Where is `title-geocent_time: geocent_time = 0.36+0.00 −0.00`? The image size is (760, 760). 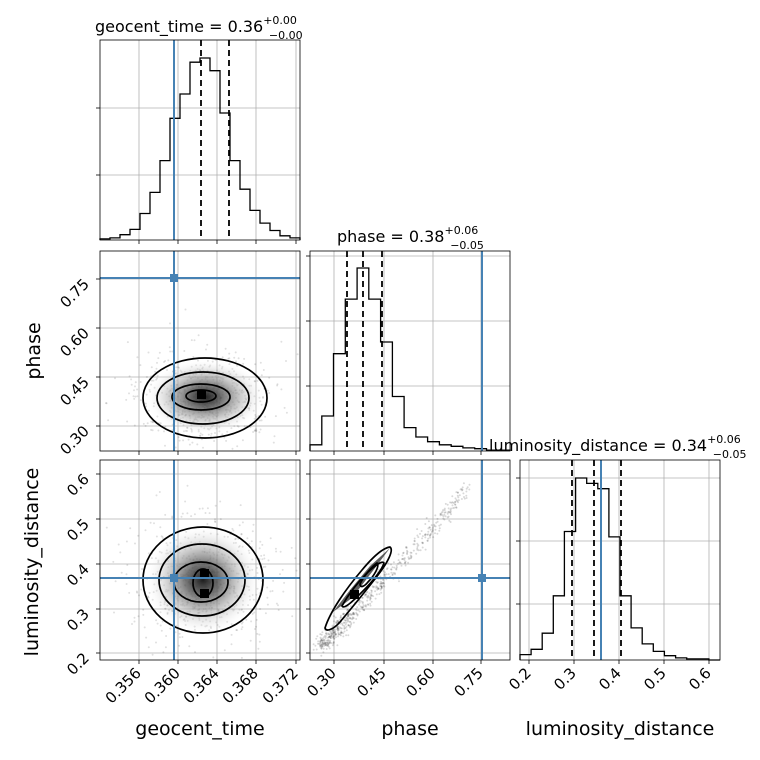
title-geocent_time: geocent_time = 0.36+0.00 −0.00 is located at coordinates (199, 28).